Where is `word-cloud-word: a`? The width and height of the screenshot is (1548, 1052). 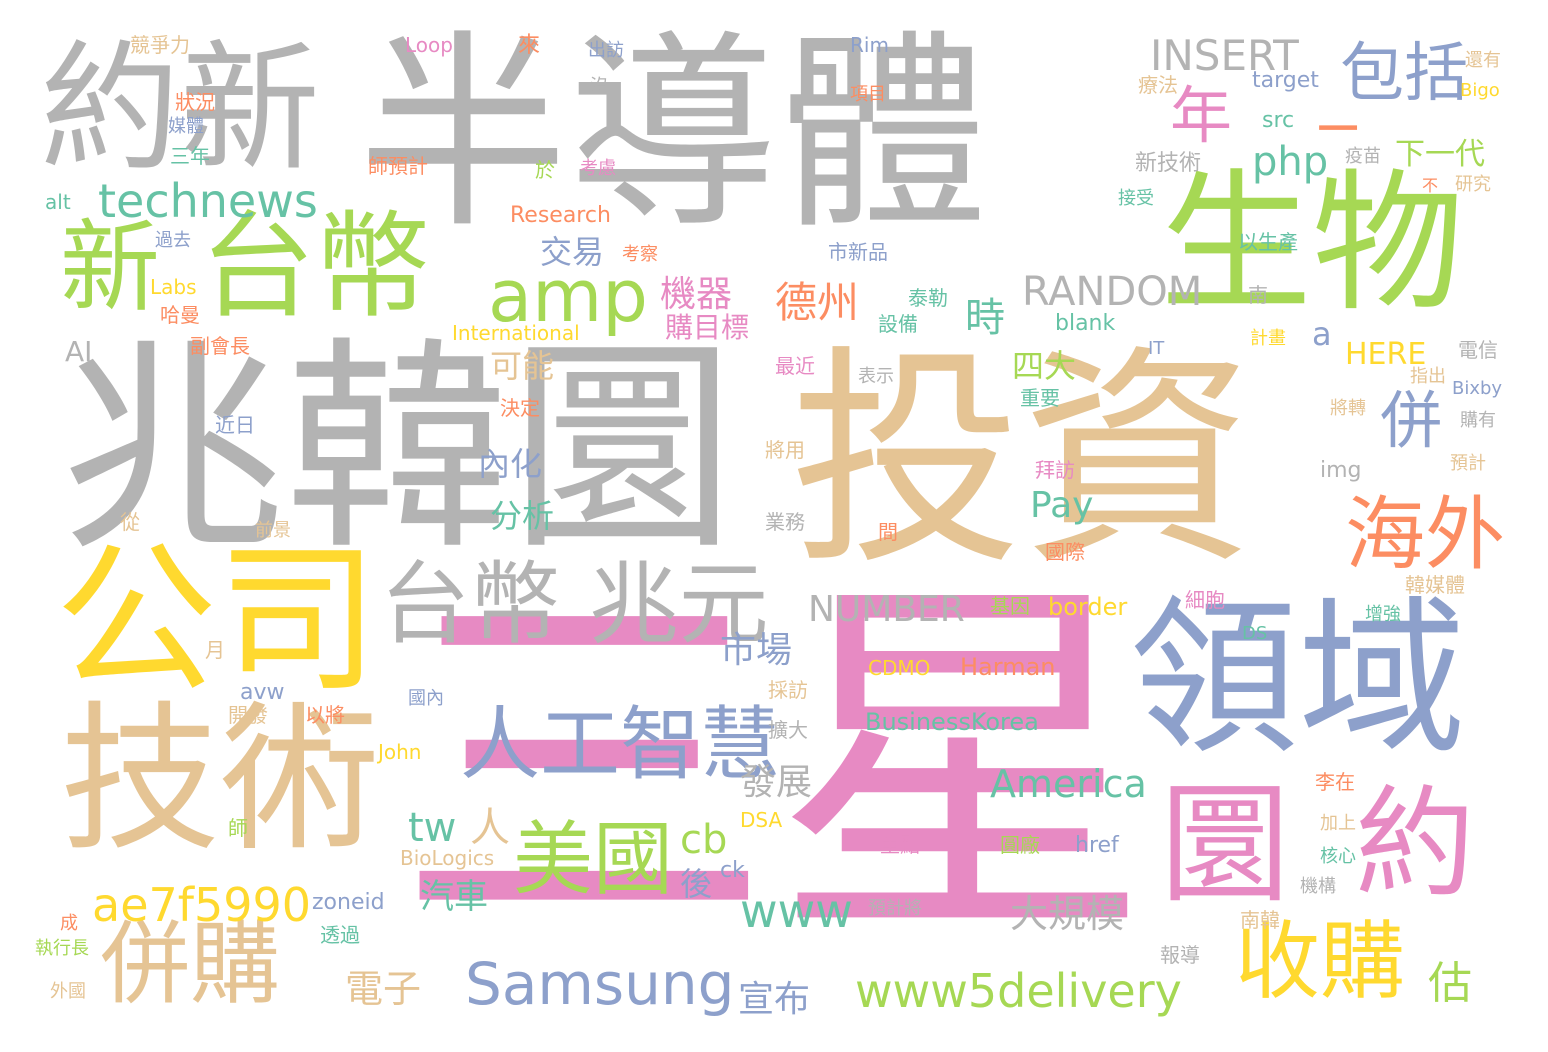 word-cloud-word: a is located at coordinates (1322, 334).